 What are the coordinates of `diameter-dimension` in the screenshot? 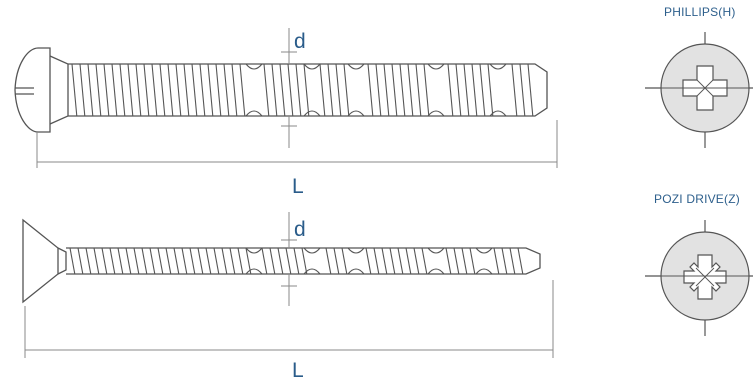 It's located at (289, 88).